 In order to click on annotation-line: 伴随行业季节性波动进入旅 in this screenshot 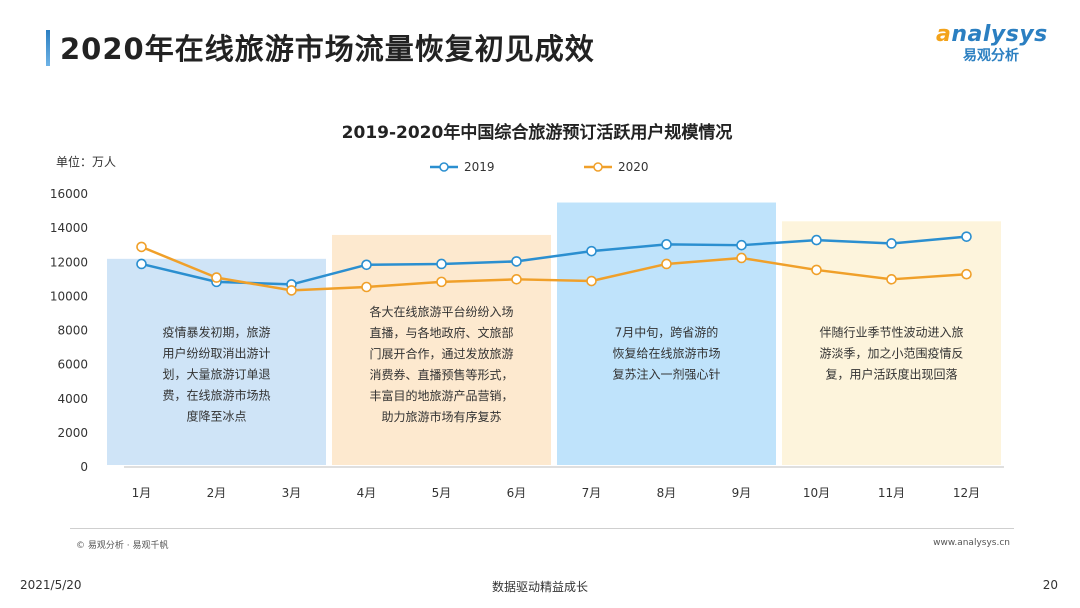, I will do `click(891, 332)`.